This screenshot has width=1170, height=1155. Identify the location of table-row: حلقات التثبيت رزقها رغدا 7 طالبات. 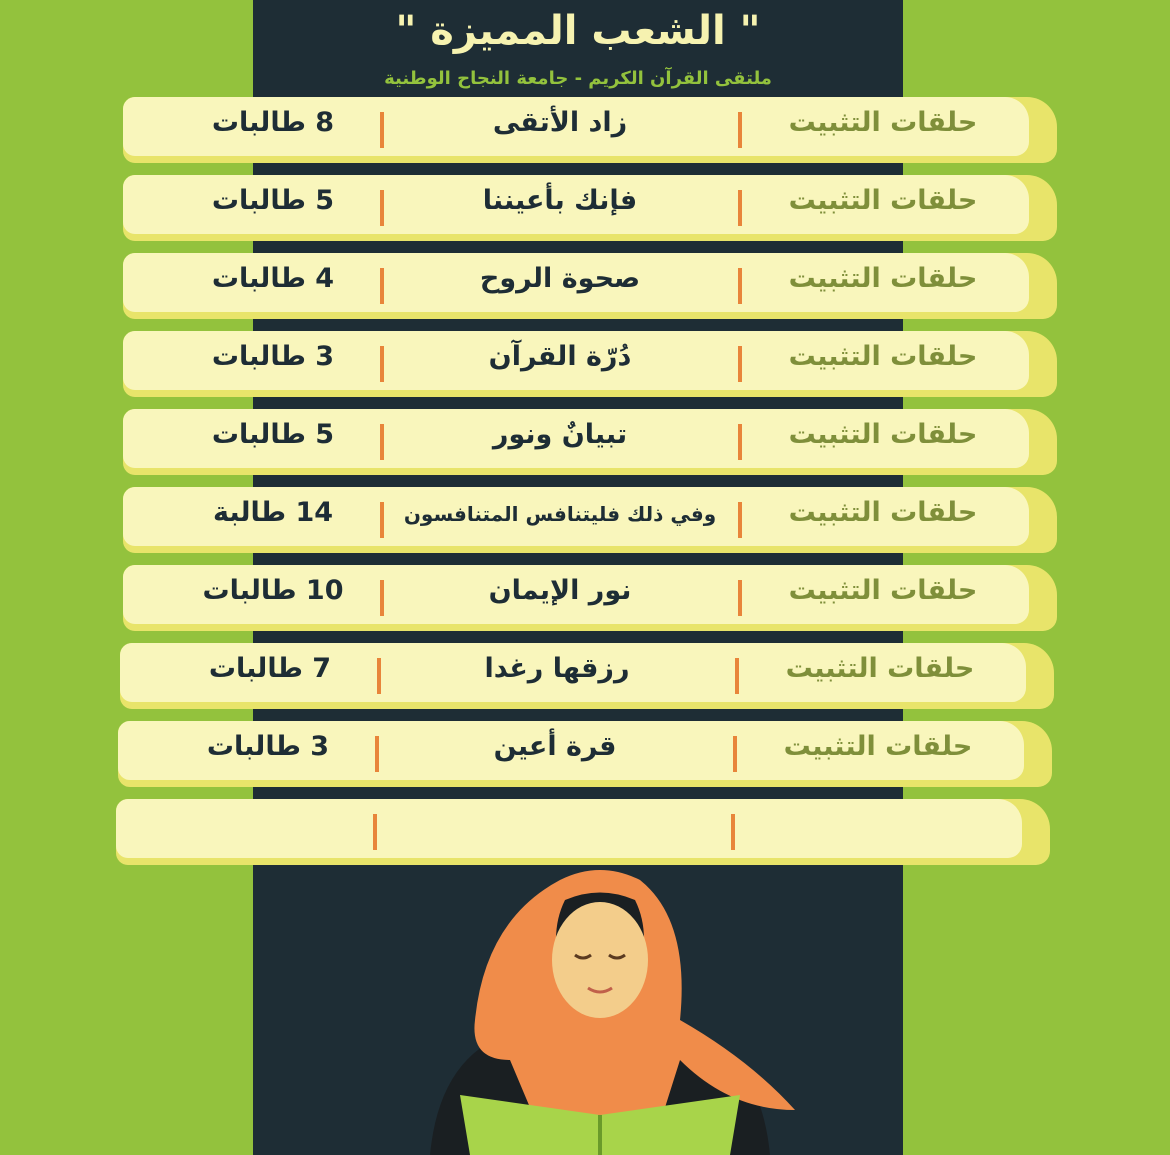
(587, 676).